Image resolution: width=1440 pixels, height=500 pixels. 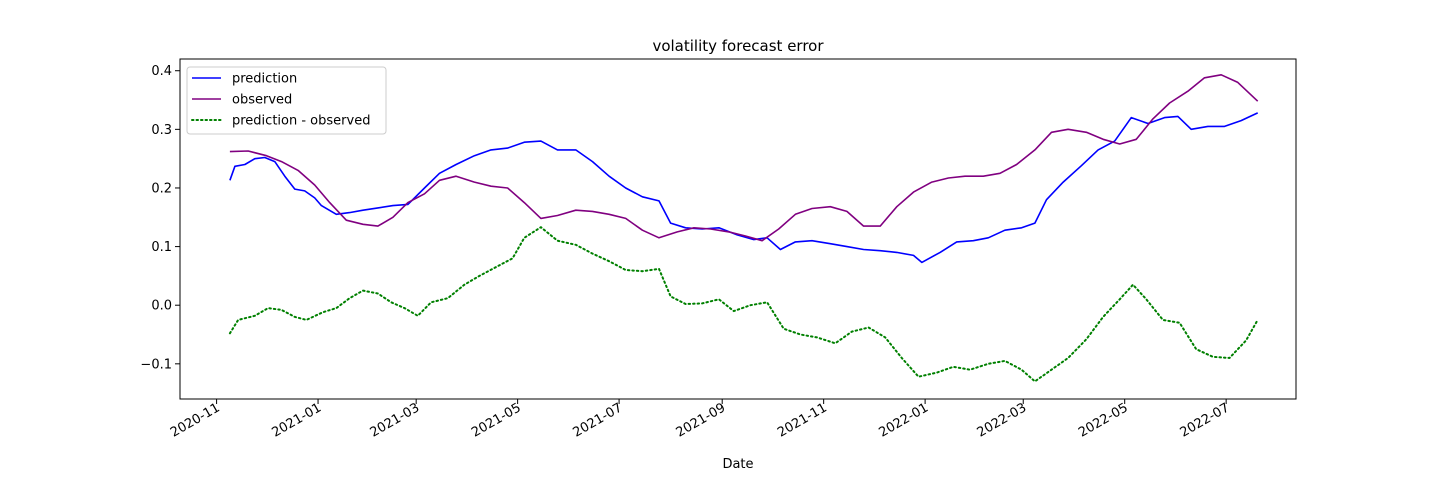 What do you see at coordinates (161, 306) in the screenshot?
I see `y-tick-label: 0.0` at bounding box center [161, 306].